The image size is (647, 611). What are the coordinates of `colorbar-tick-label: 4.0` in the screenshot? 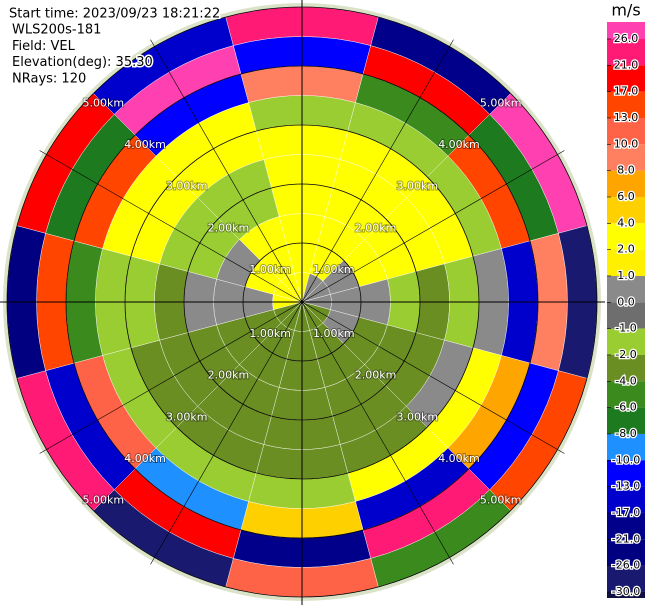 It's located at (626, 222).